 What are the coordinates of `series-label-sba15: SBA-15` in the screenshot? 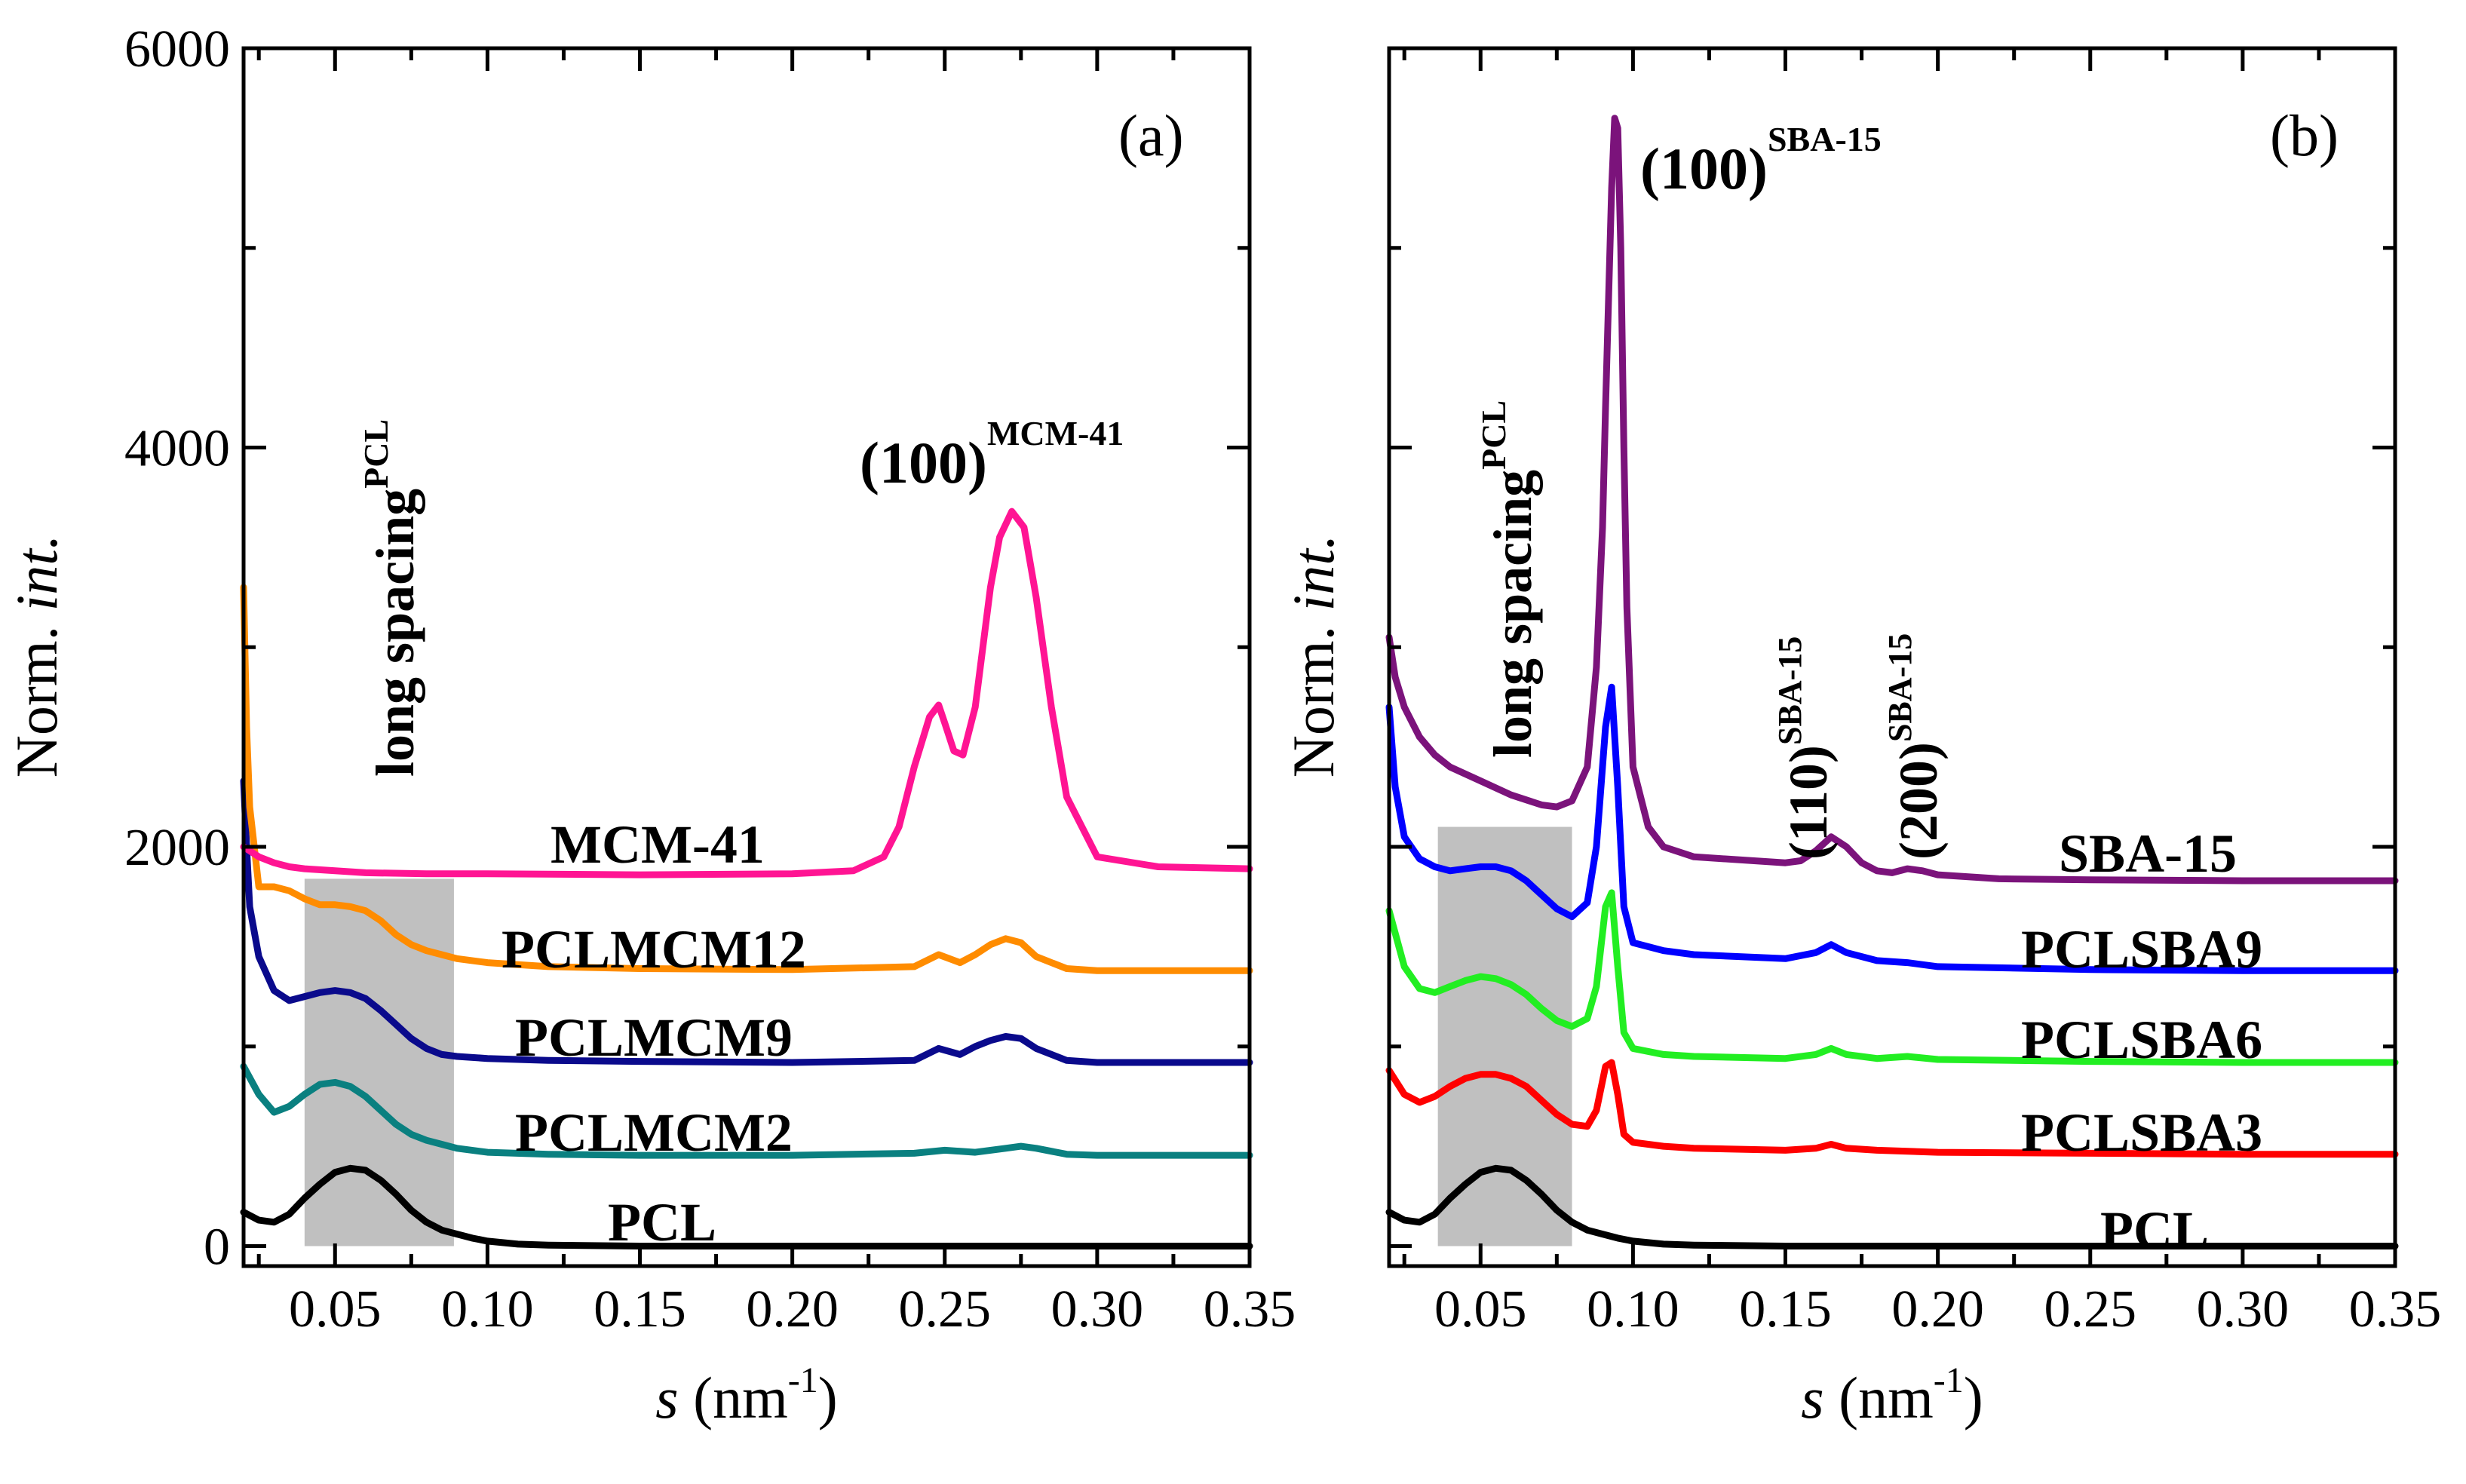 It's located at (2148, 853).